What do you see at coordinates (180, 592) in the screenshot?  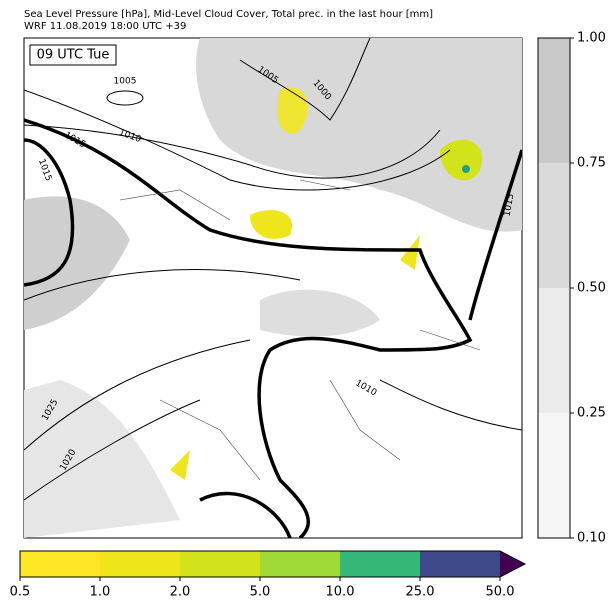 I see `colorbar-tick-label: 2.0` at bounding box center [180, 592].